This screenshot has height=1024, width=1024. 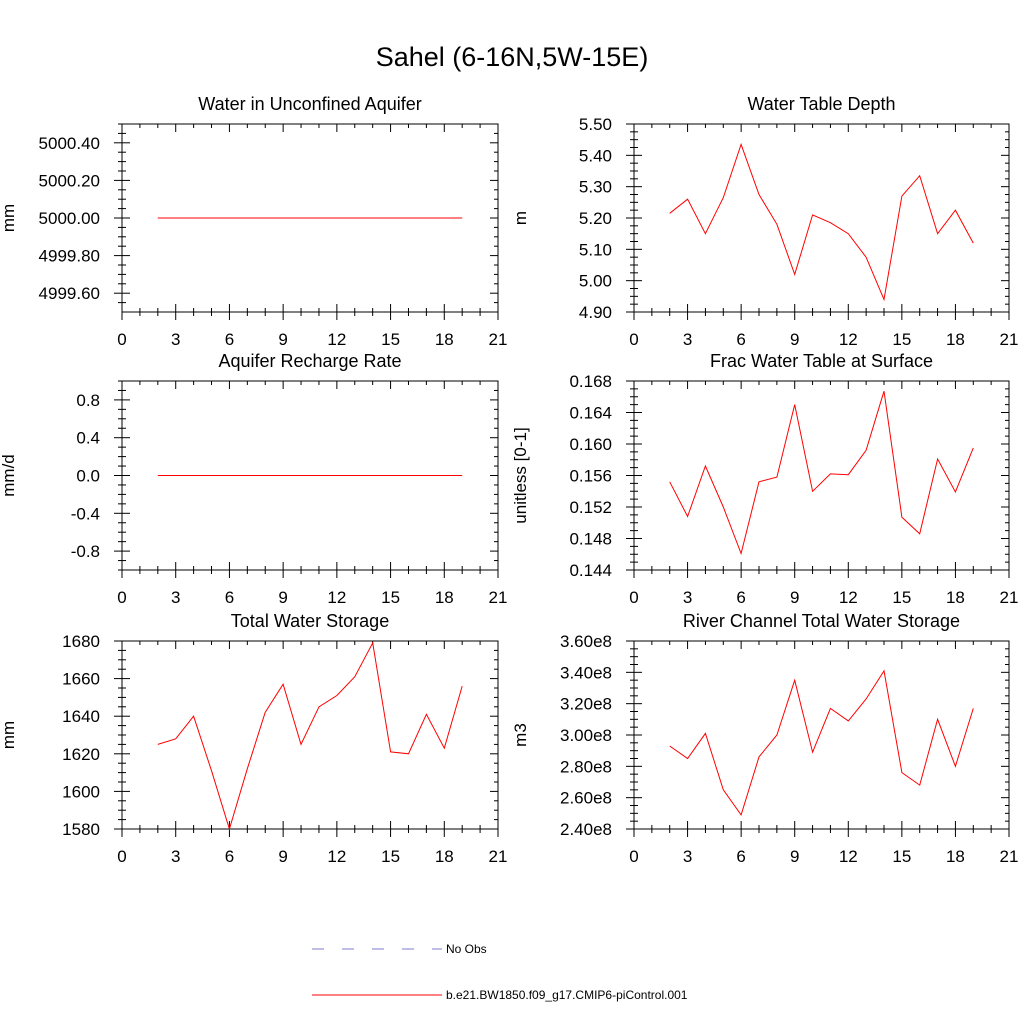 I want to click on y-tick-label: -0.8, so click(x=85, y=551).